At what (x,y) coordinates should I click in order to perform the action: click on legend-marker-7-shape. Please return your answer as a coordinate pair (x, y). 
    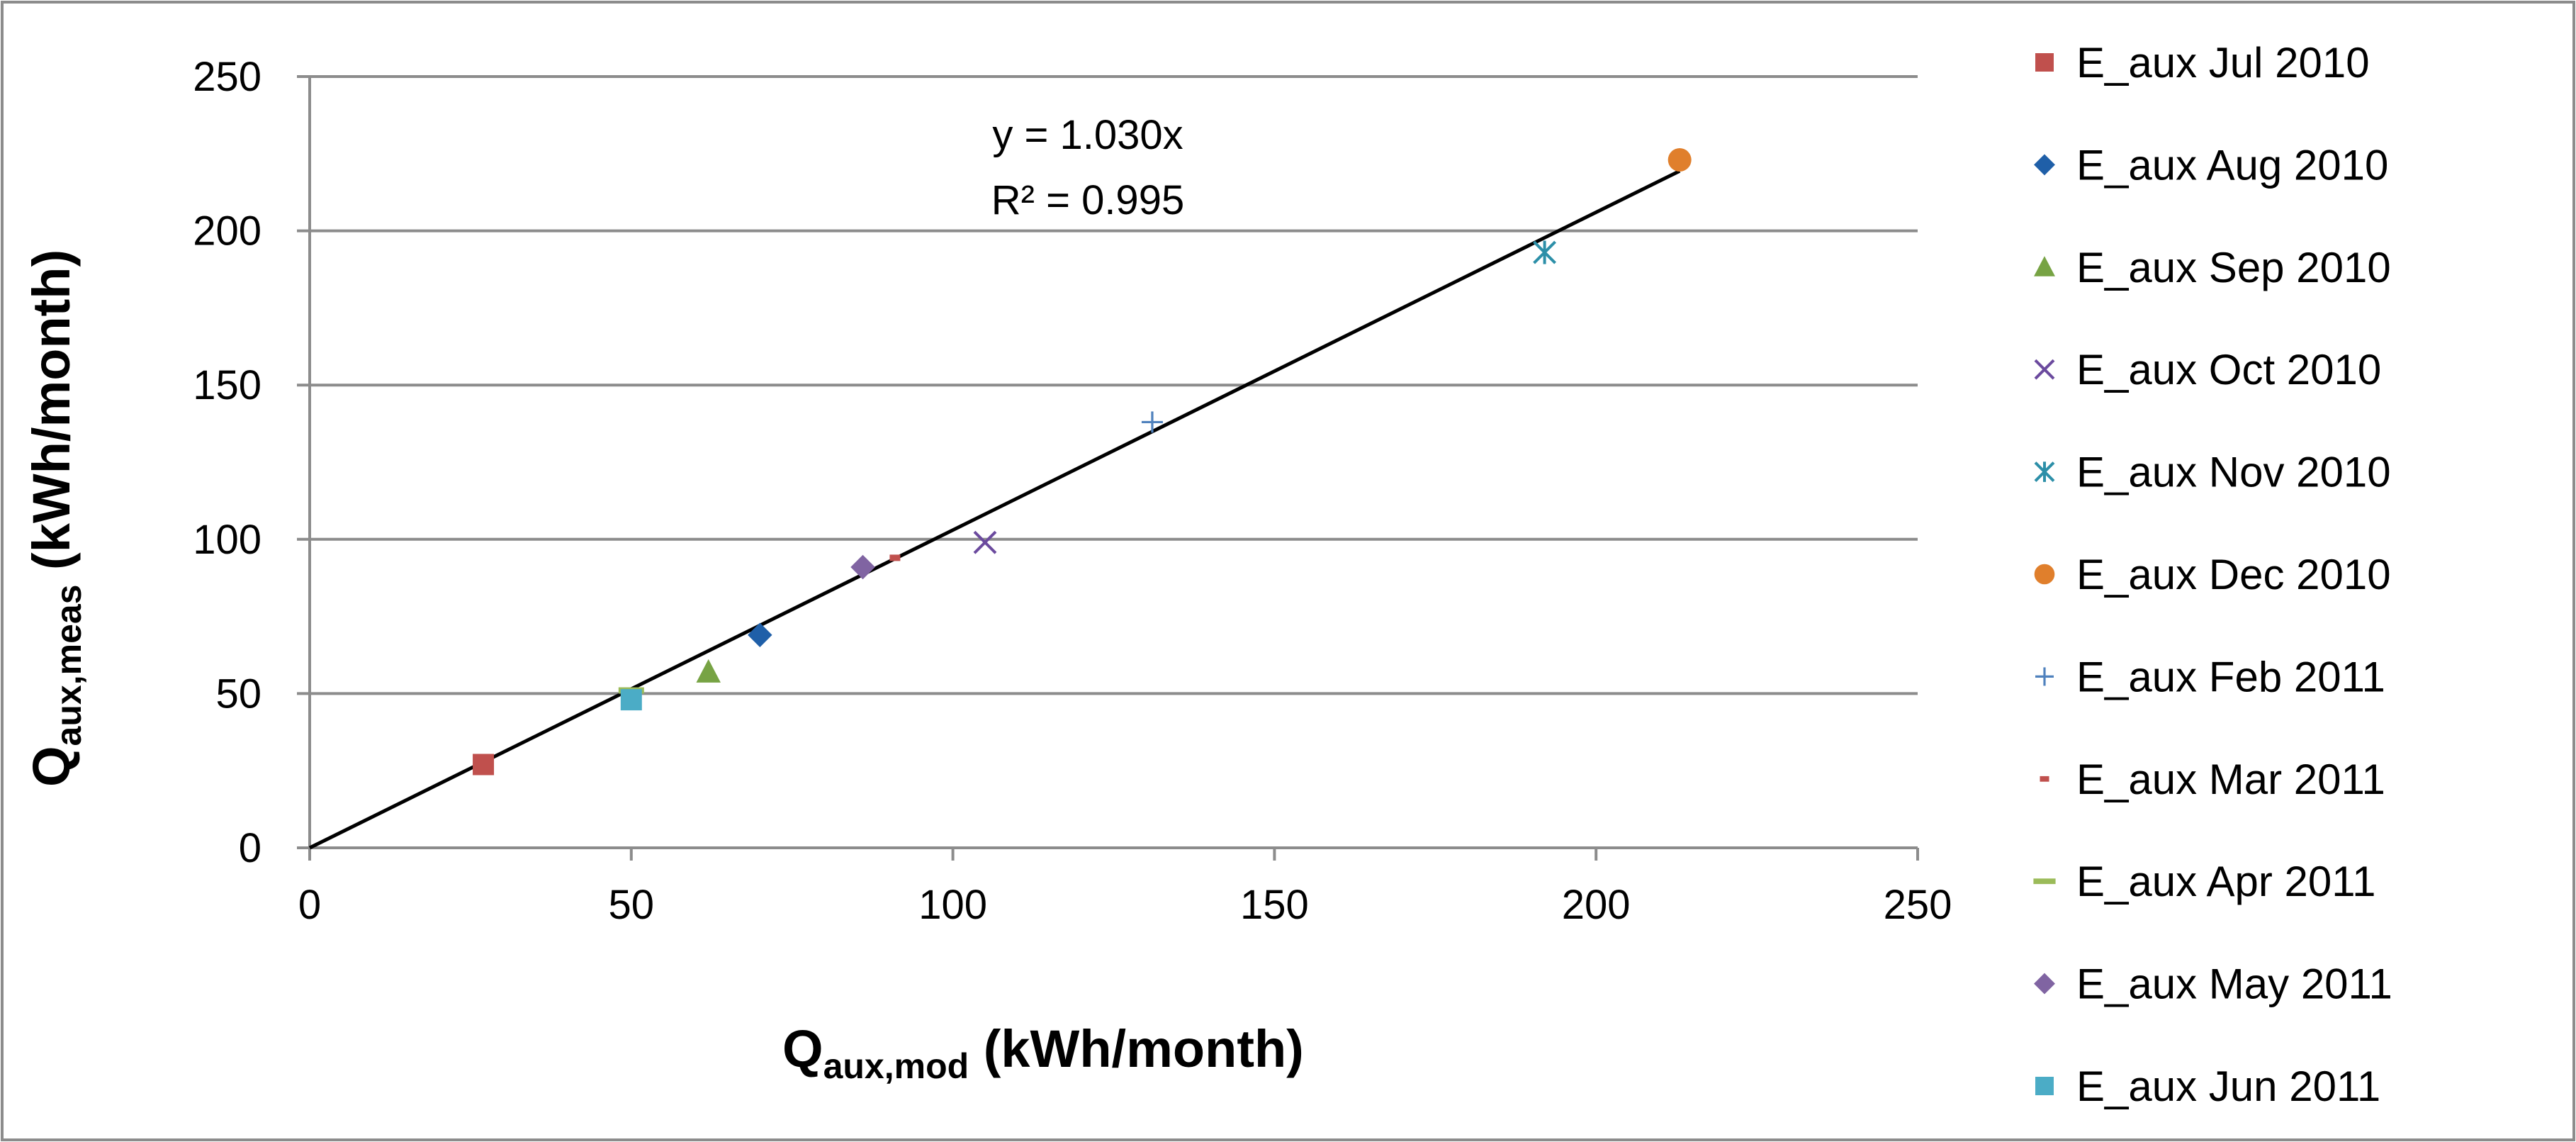
    Looking at the image, I should click on (2045, 779).